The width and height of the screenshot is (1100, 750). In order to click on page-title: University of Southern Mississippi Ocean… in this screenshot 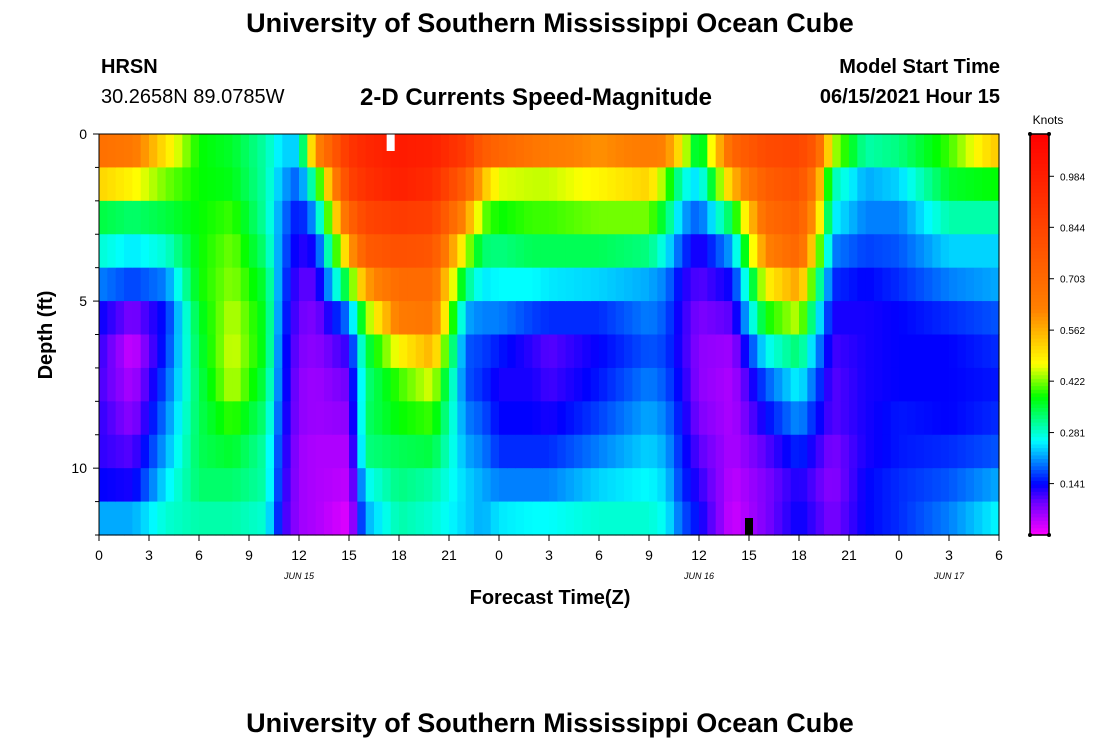, I will do `click(550, 23)`.